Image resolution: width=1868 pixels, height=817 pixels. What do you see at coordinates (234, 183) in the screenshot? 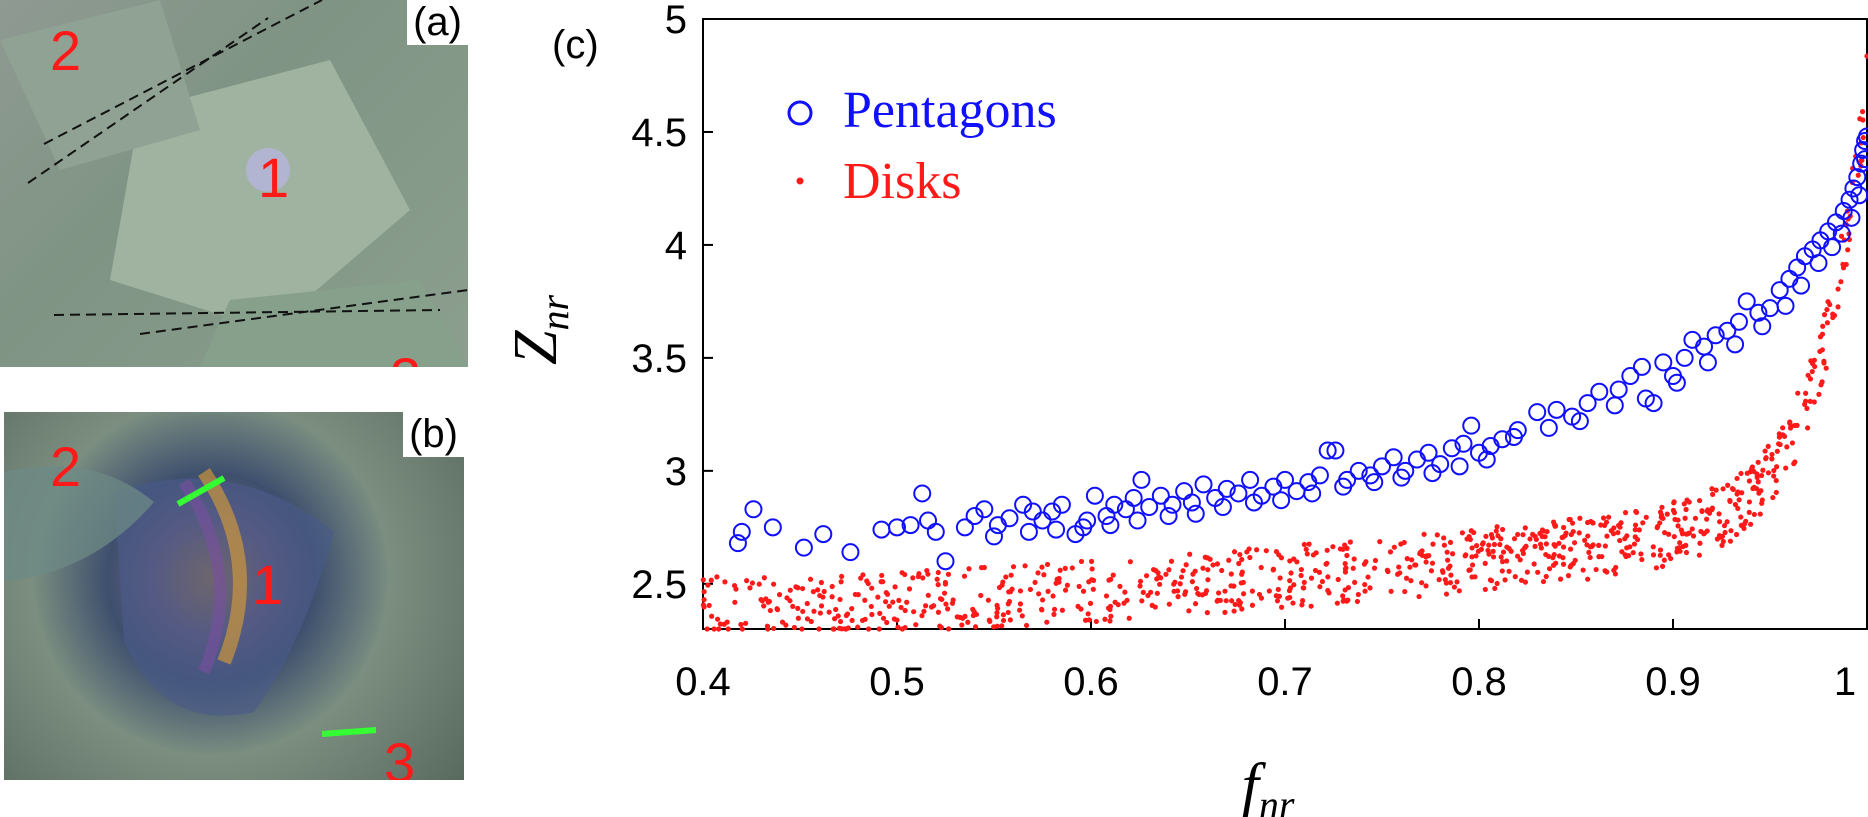
I see `photo-panel-a: (a) 2 1 3` at bounding box center [234, 183].